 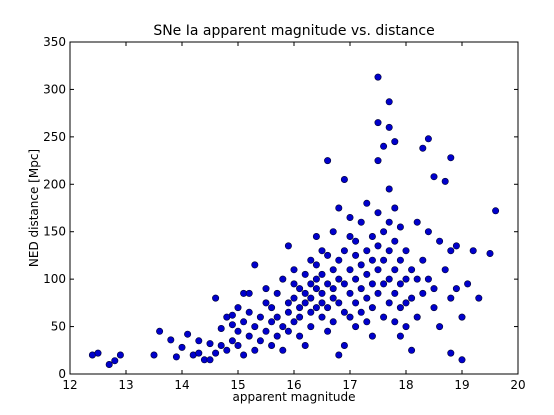 What do you see at coordinates (293, 31) in the screenshot?
I see `chart-title: SNe Ia apparent magnitude vs. distance` at bounding box center [293, 31].